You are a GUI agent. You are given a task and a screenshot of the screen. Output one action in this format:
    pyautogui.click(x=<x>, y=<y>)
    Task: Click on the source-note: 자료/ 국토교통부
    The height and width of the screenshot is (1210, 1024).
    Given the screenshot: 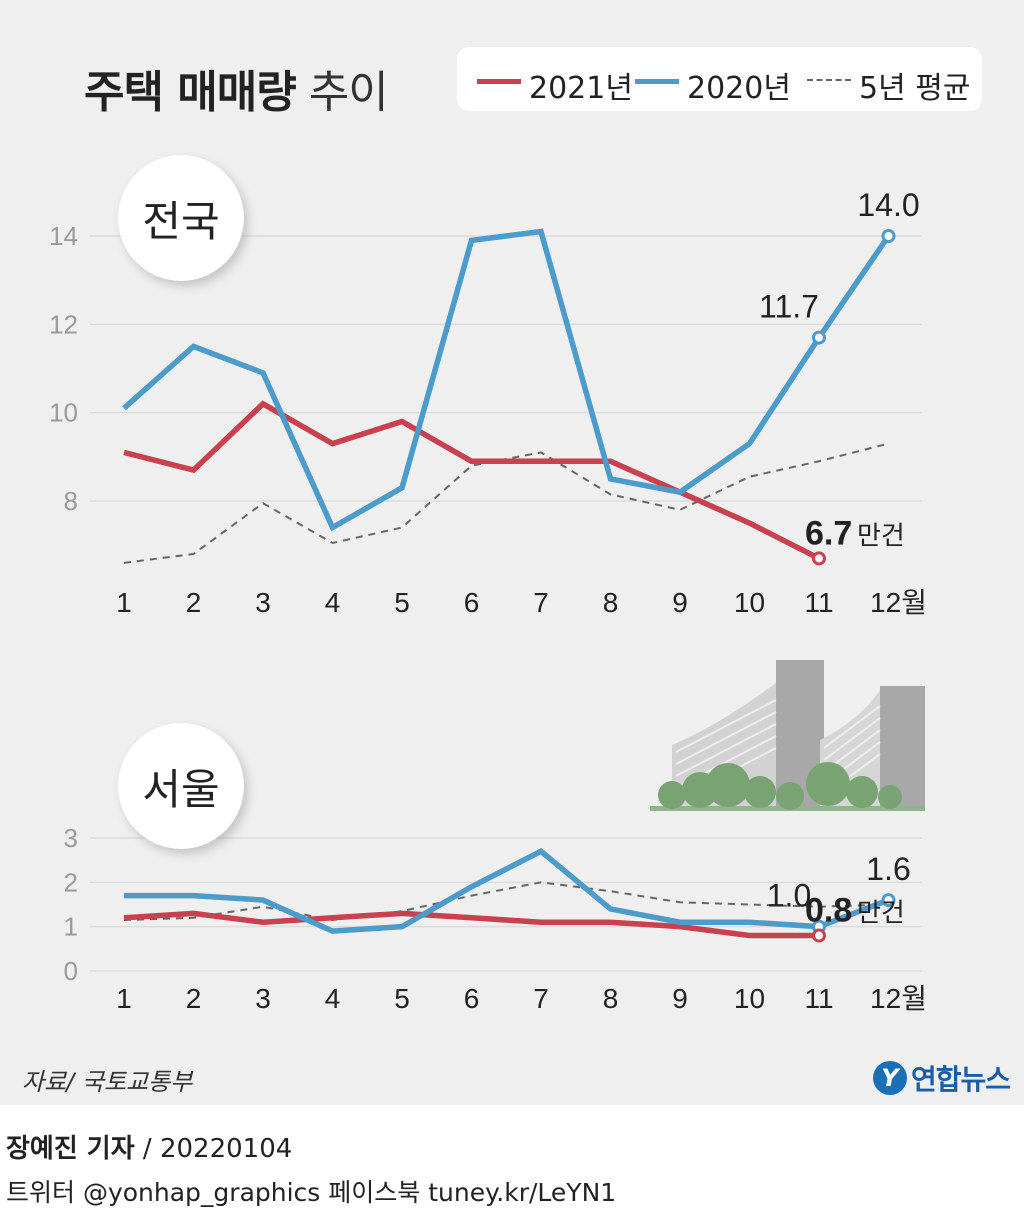 What is the action you would take?
    pyautogui.click(x=107, y=1082)
    